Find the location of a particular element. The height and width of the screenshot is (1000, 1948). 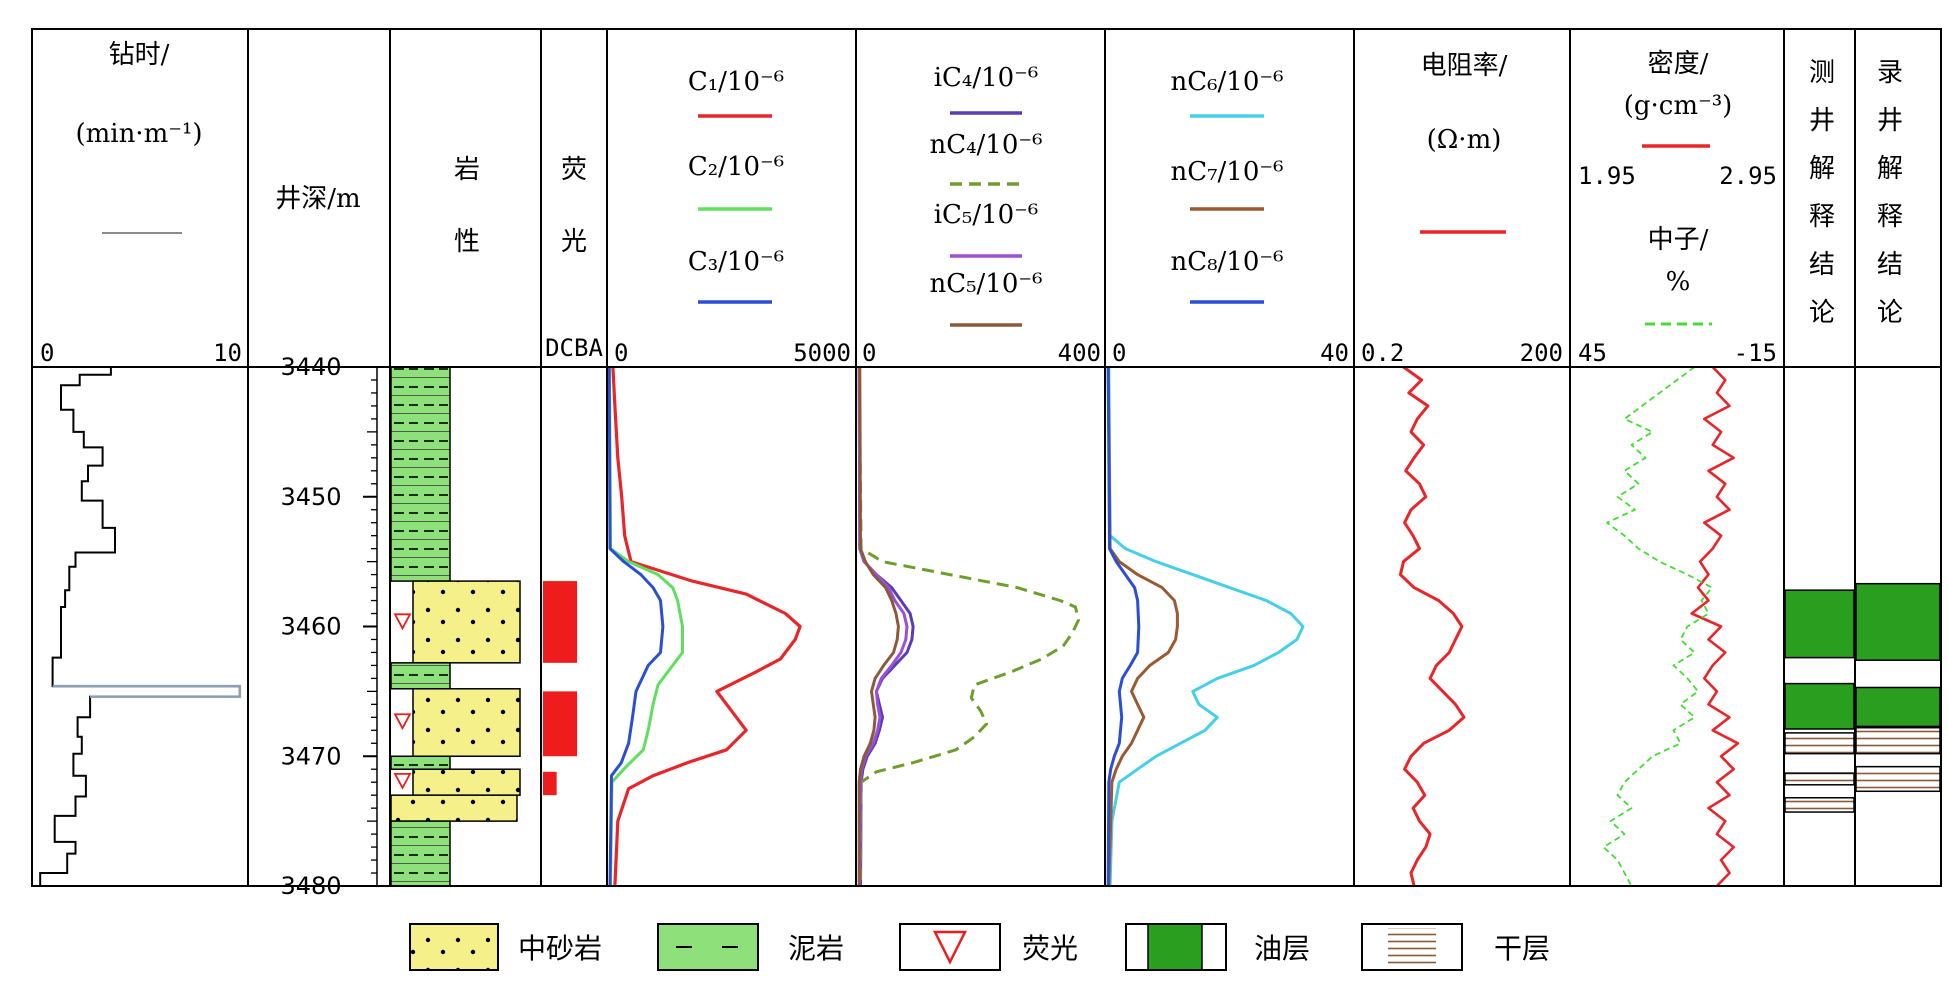

density-axis-min: 1.95 is located at coordinates (1607, 176).